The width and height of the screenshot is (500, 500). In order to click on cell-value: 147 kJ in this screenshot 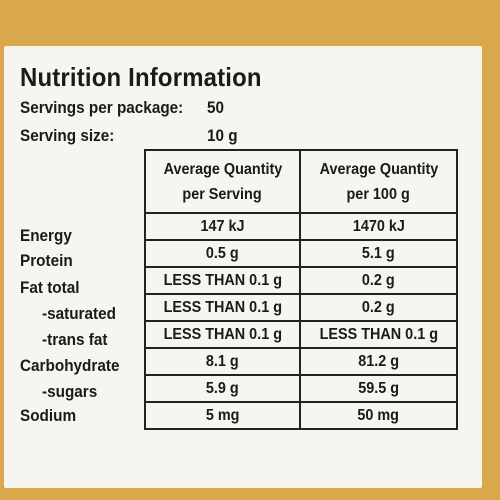, I will do `click(222, 226)`.